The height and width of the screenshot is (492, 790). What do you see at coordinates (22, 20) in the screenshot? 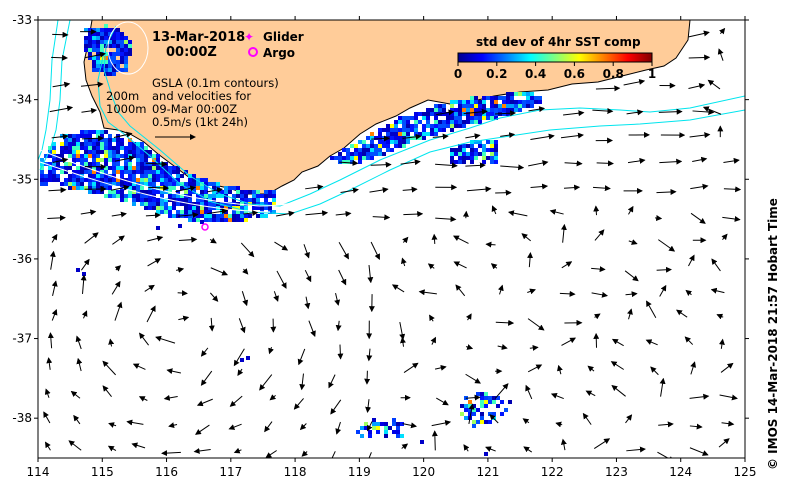
I see `lat-tick-label: -33` at bounding box center [22, 20].